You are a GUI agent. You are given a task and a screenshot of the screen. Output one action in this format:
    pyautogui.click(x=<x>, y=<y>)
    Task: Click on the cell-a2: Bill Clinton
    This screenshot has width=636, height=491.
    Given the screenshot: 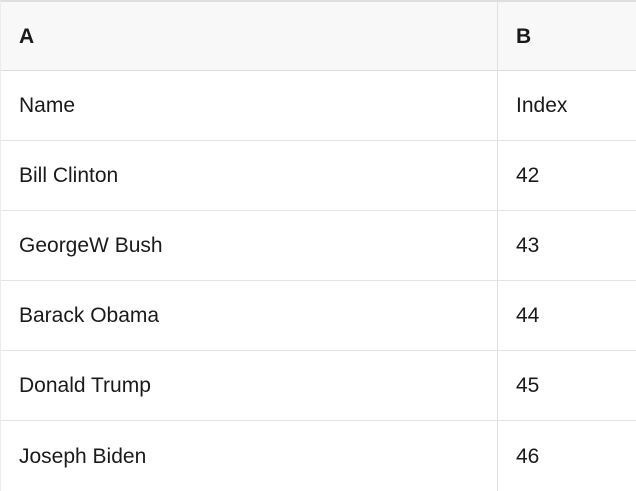 What is the action you would take?
    pyautogui.click(x=249, y=175)
    